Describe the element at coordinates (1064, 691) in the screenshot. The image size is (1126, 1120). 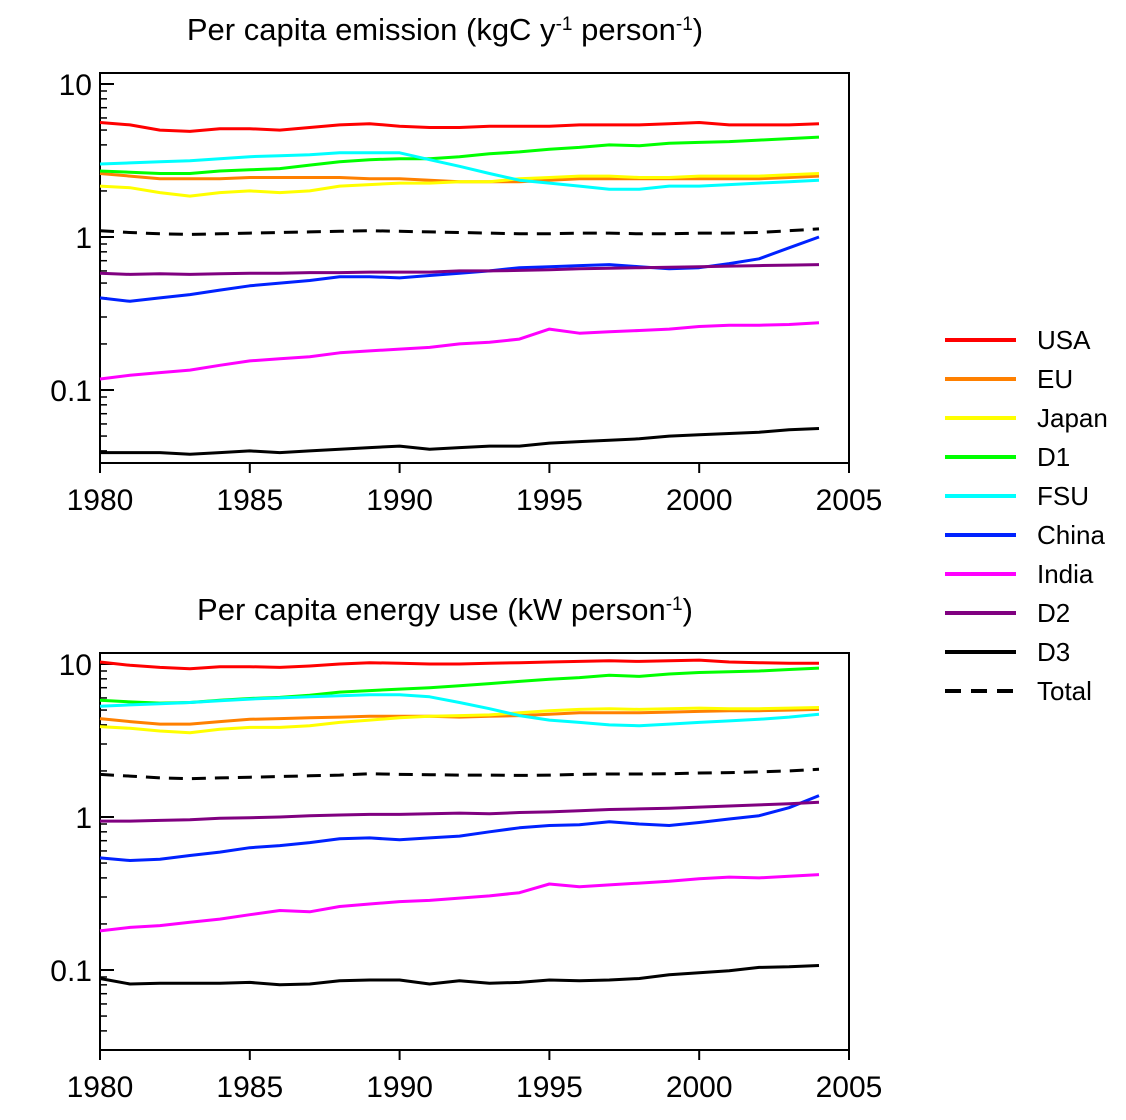
I see `legend-label-total: Total` at that location.